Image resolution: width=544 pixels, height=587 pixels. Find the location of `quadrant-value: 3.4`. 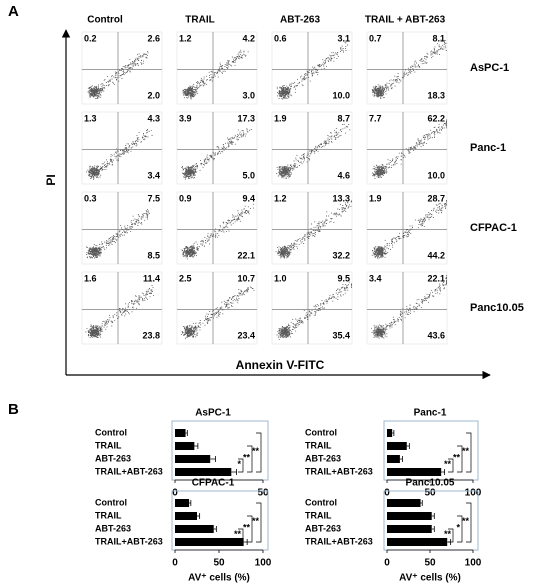

quadrant-value: 3.4 is located at coordinates (153, 175).